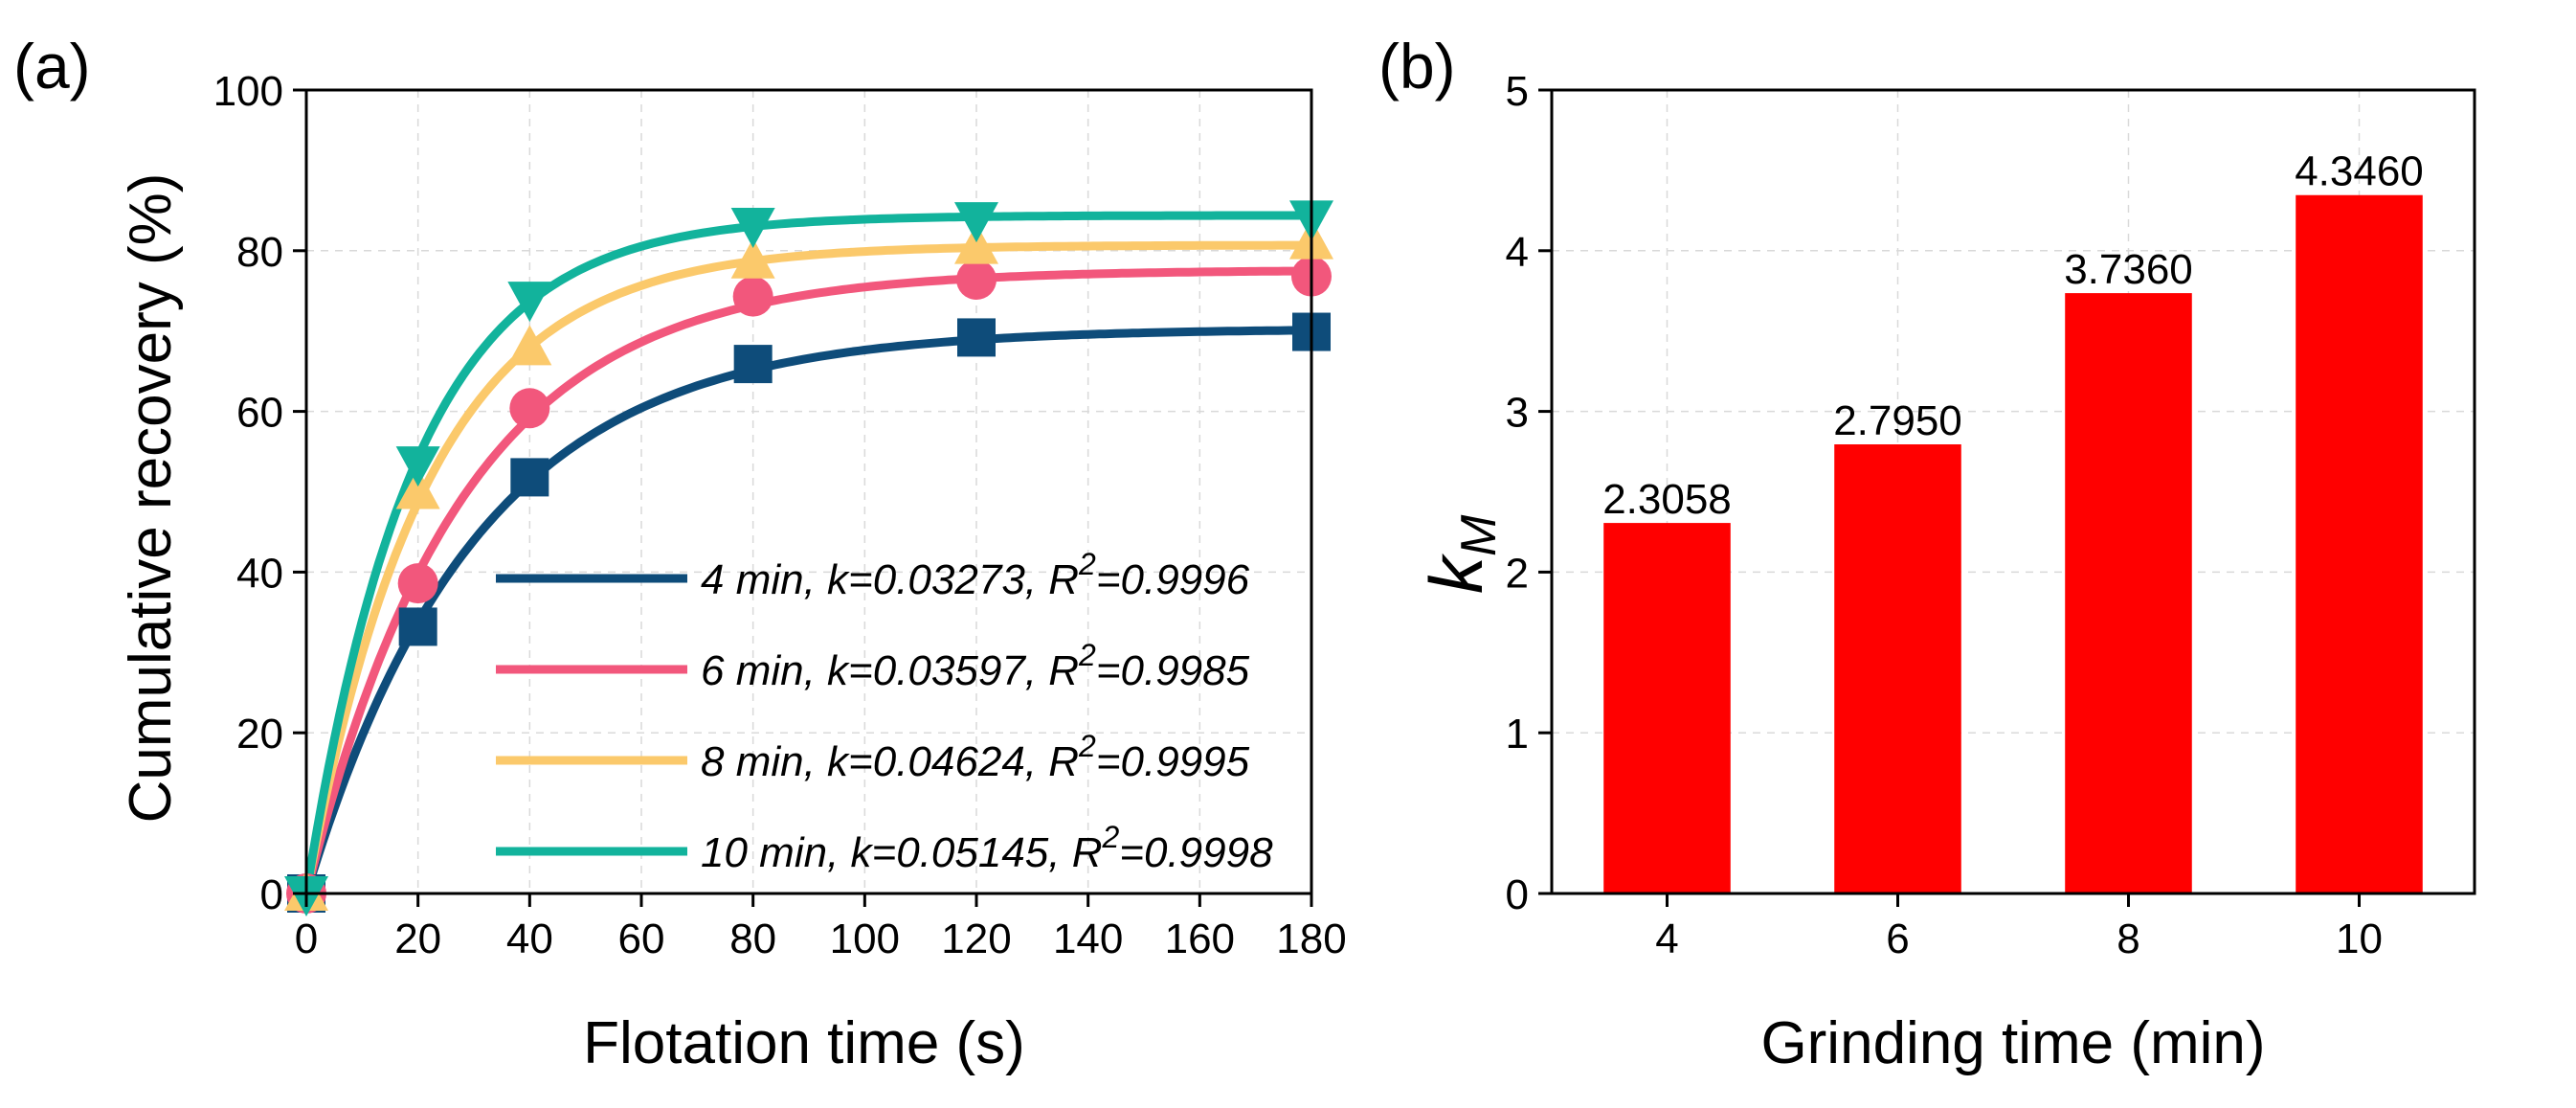 This screenshot has height=1108, width=2576. I want to click on panel-b-bar-value-labels: 2.3058 2.7950 3.7360 4.3460, so click(2013, 335).